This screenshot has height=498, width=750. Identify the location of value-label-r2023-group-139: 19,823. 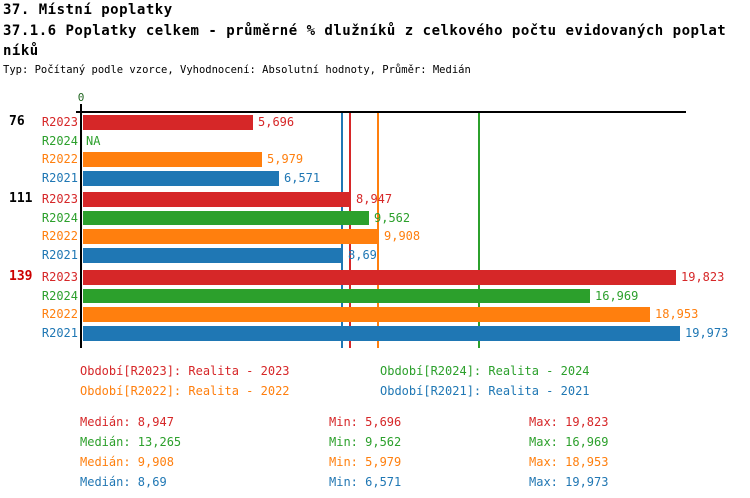
(703, 277).